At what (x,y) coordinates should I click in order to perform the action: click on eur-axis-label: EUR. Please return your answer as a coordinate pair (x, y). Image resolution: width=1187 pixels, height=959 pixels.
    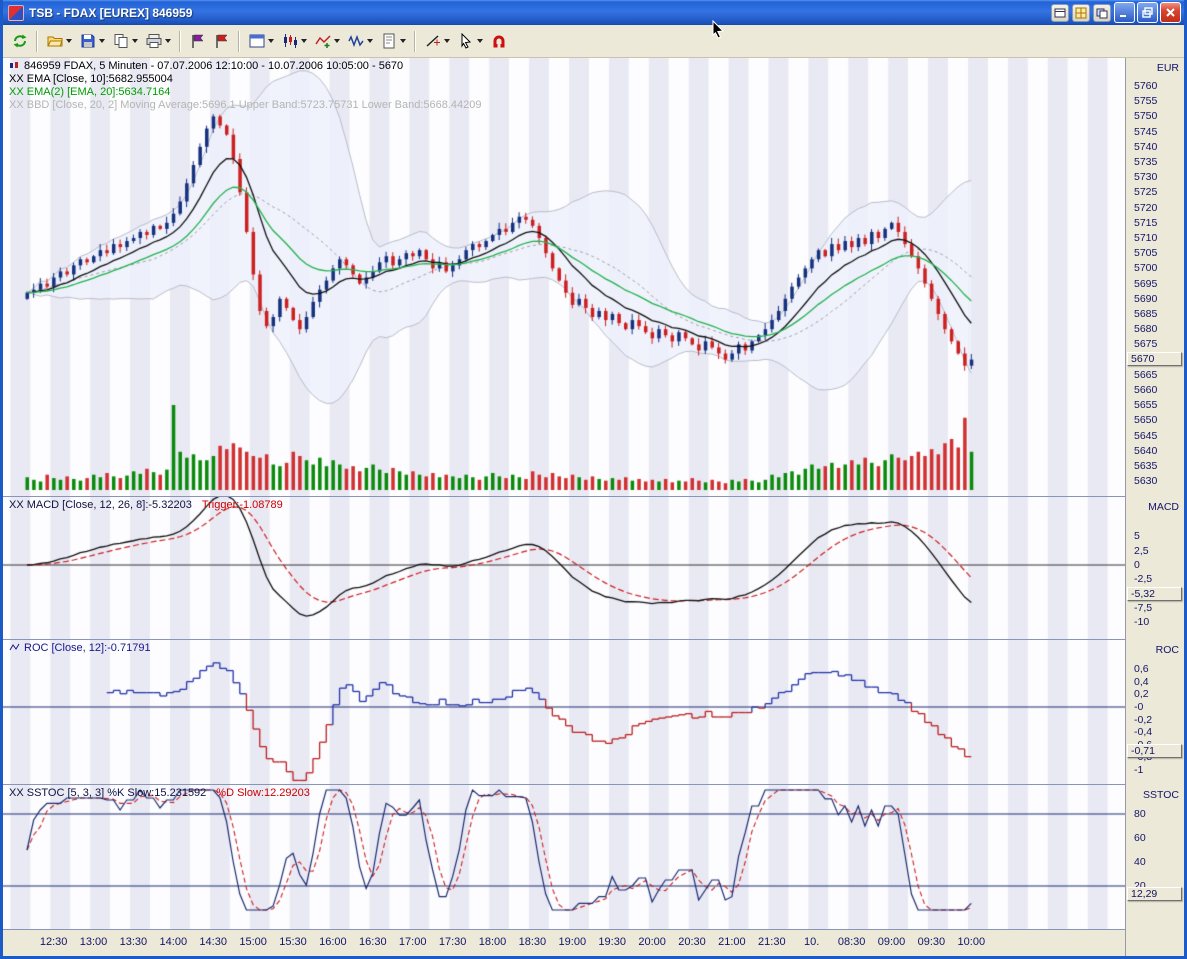
    Looking at the image, I should click on (1167, 68).